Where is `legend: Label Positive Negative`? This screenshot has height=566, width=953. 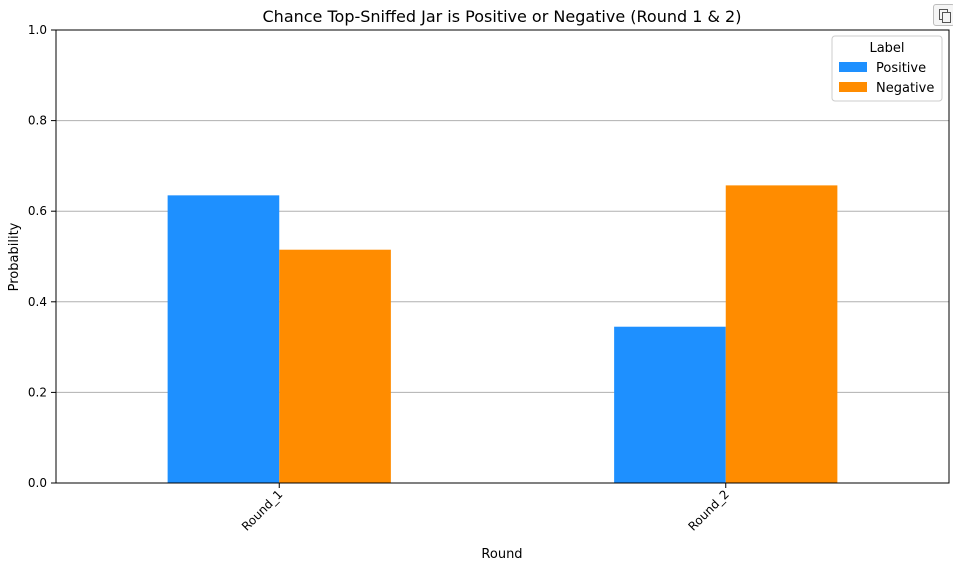
legend: Label Positive Negative is located at coordinates (887, 68).